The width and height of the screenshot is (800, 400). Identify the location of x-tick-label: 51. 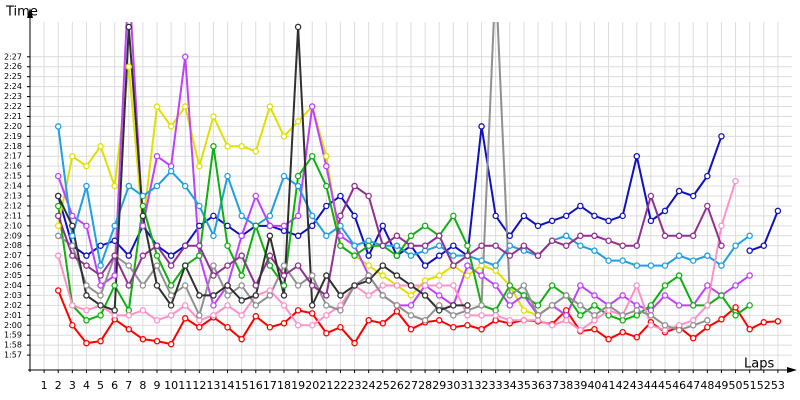
(750, 385).